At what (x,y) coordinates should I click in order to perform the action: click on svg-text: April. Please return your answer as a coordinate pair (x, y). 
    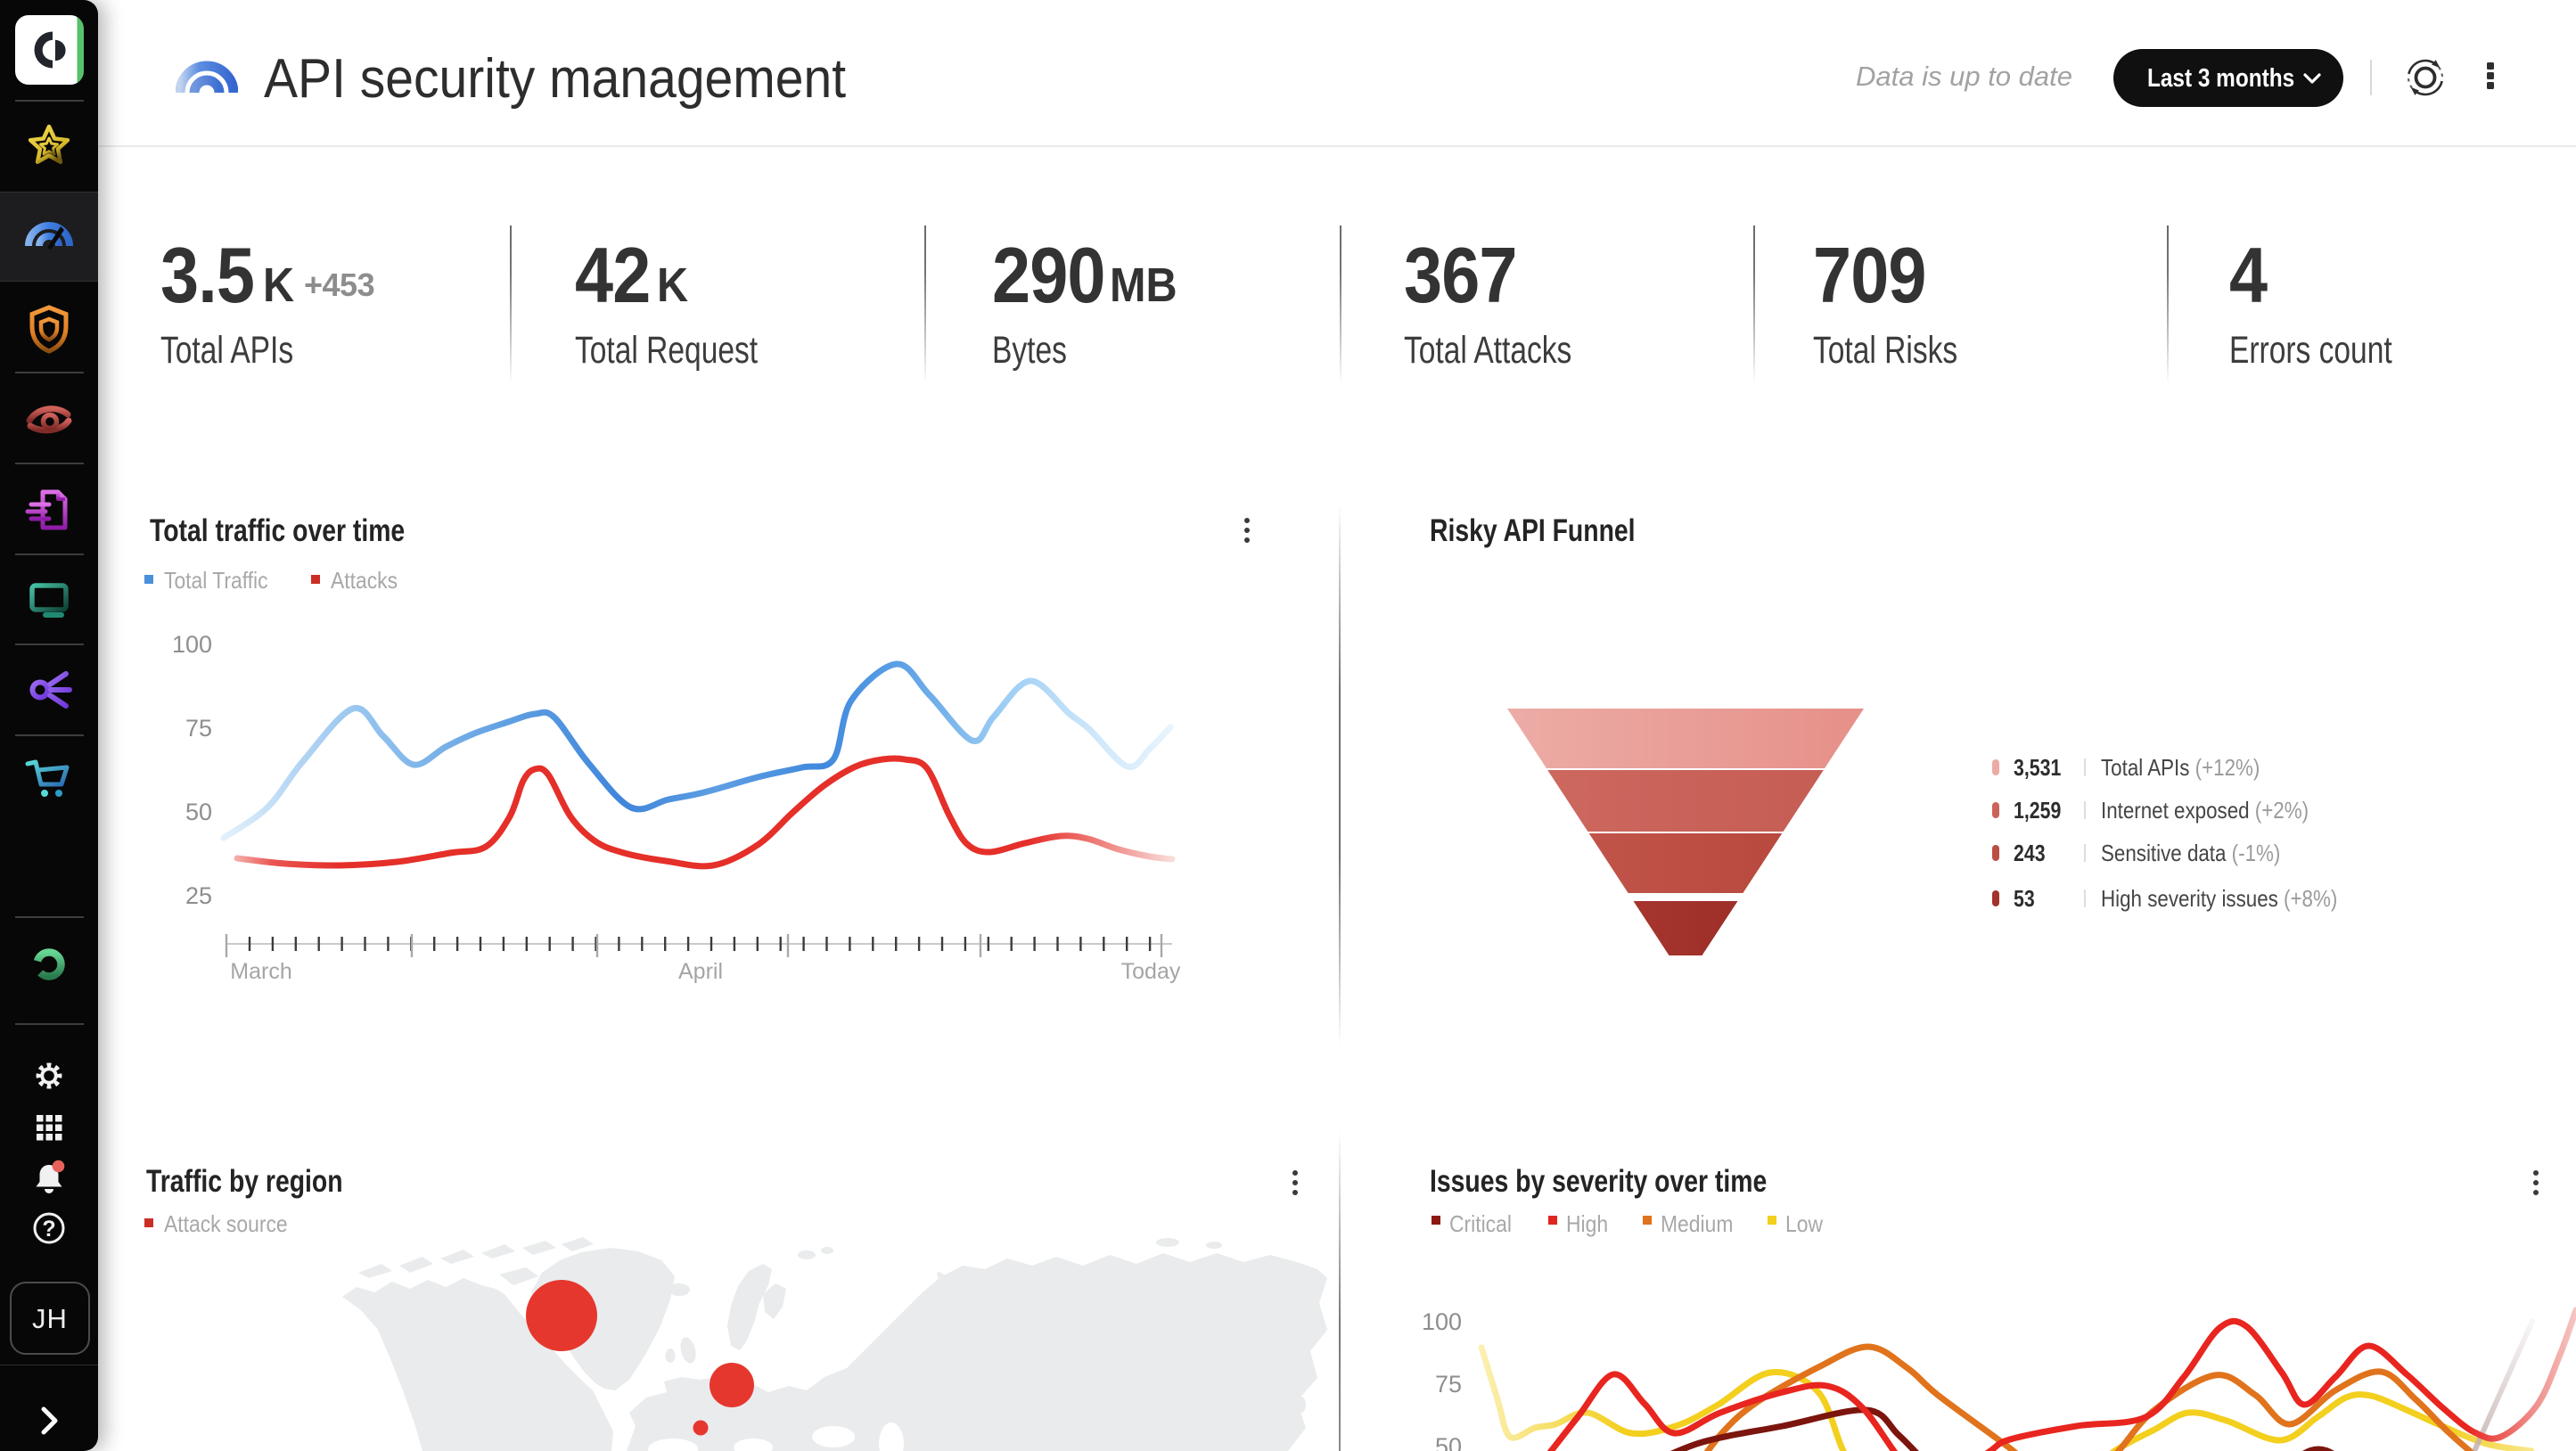
    Looking at the image, I should click on (701, 971).